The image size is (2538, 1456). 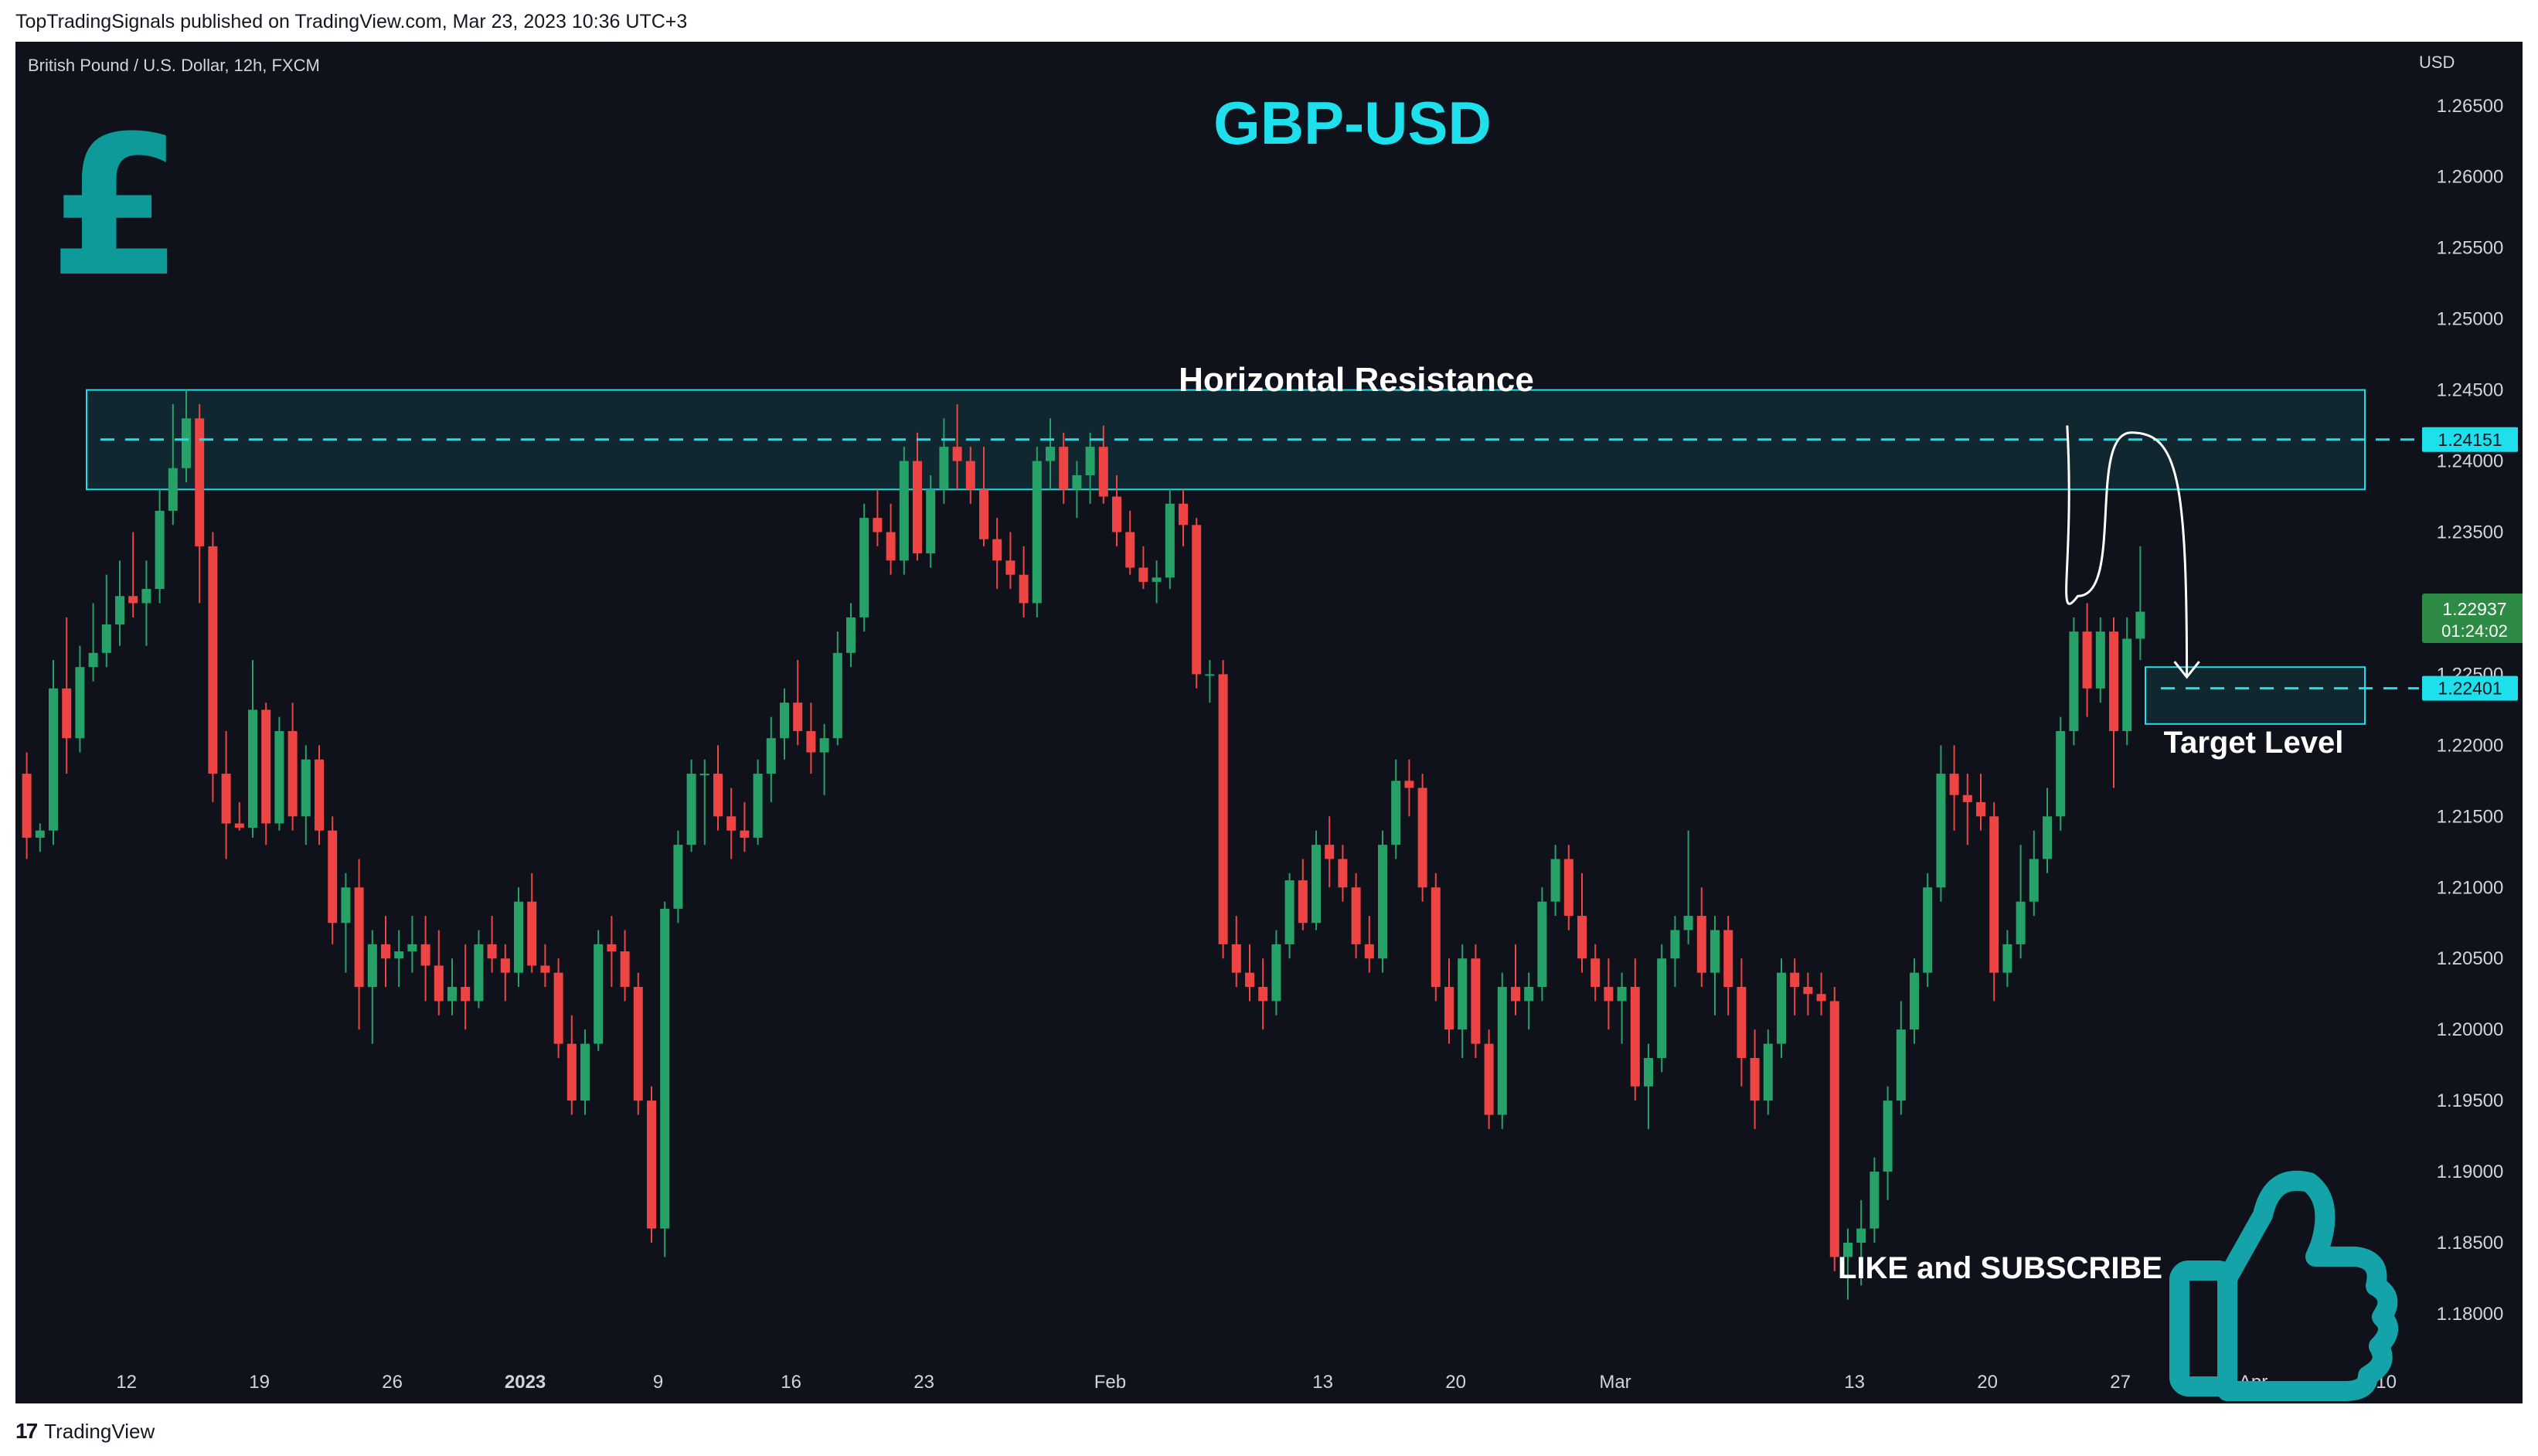 I want to click on target-price-tag-text: 1.22401, so click(x=2470, y=689).